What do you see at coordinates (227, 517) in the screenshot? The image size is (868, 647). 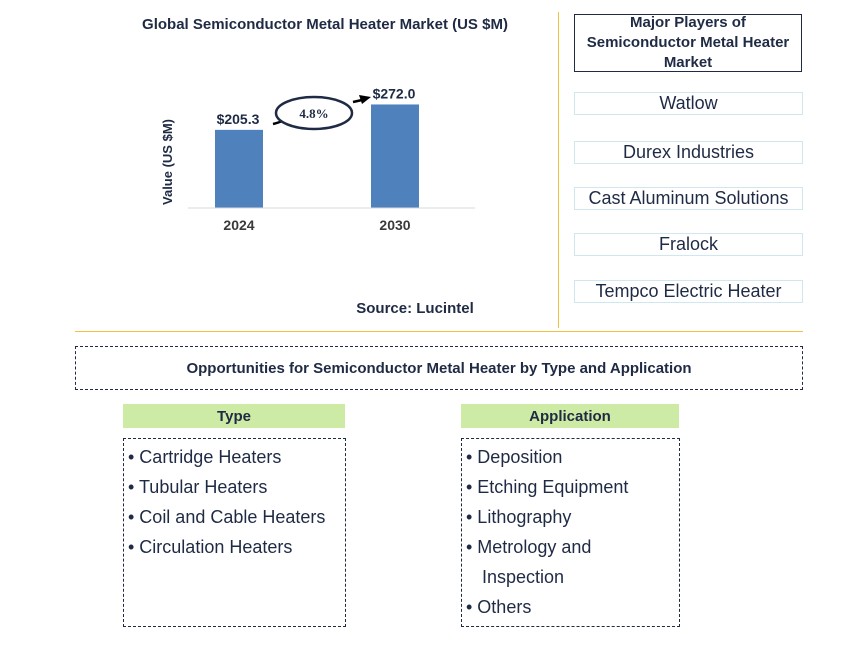 I see `type-item: • Coil and Cable Heaters` at bounding box center [227, 517].